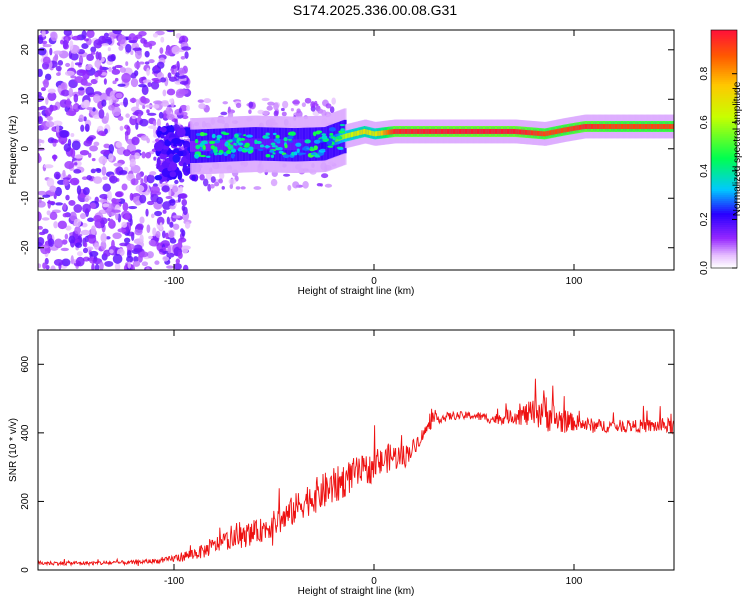  I want to click on snr-xtick-label: -100, so click(174, 581).